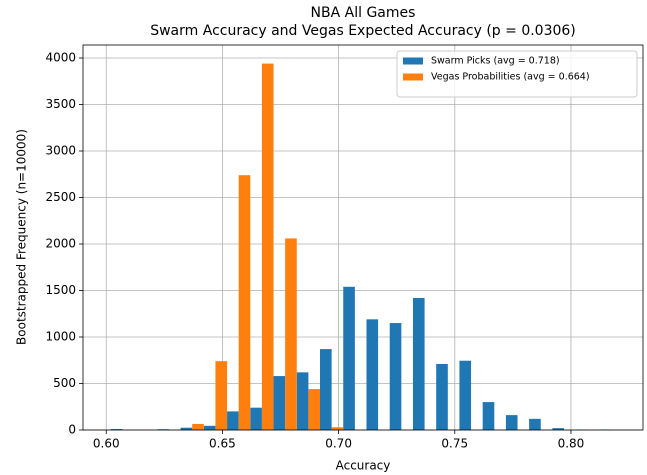  I want to click on y-tick-label: 500, so click(64, 383).